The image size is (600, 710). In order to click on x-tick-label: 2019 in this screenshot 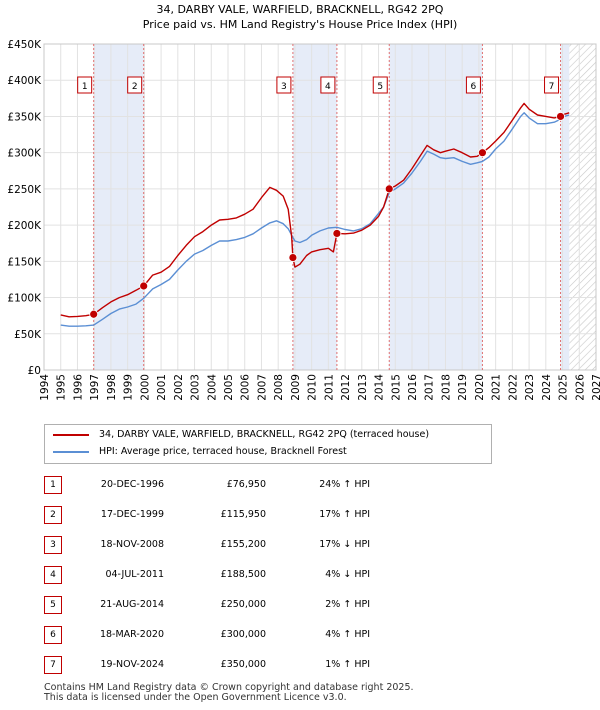, I will do `click(463, 387)`.